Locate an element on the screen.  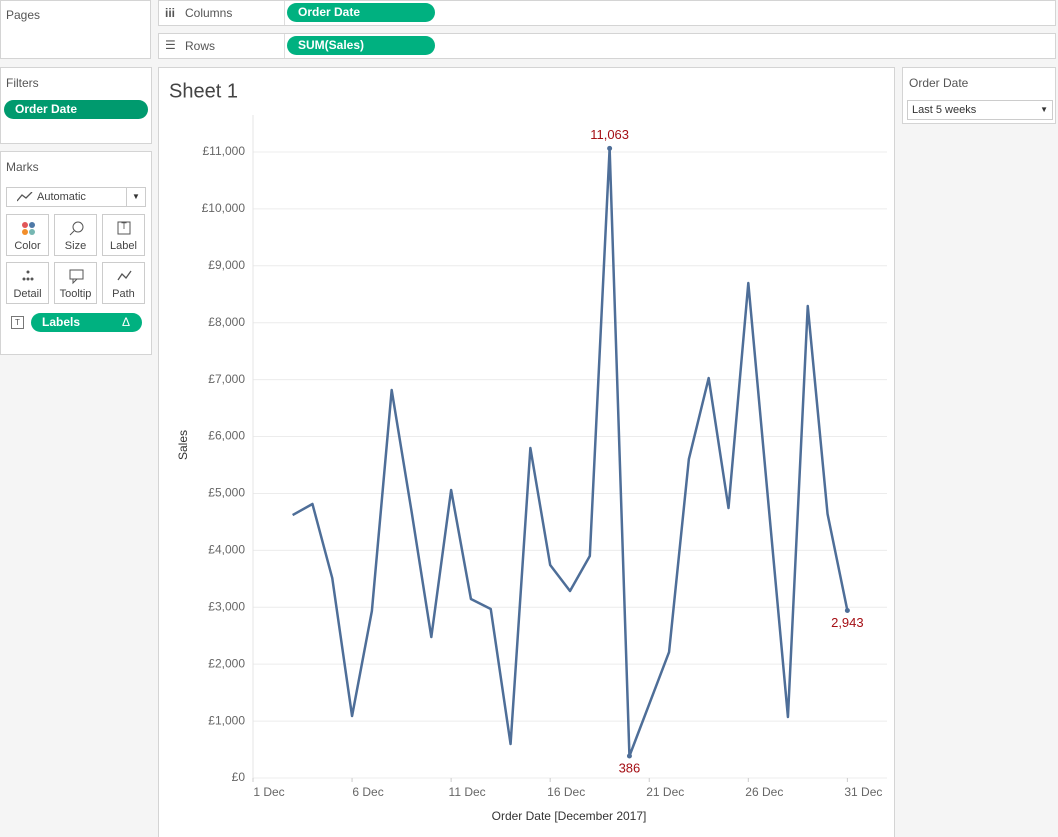
y-tick-label: £2,000 is located at coordinates (226, 663).